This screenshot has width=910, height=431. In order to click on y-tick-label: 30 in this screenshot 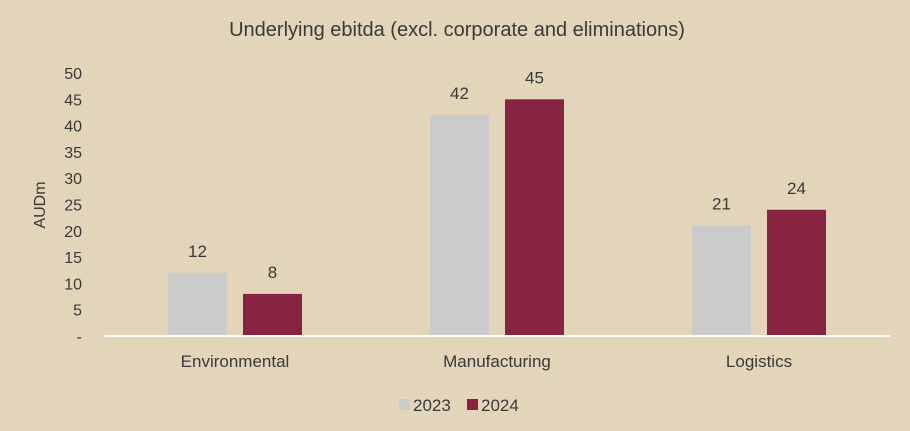, I will do `click(73, 179)`.